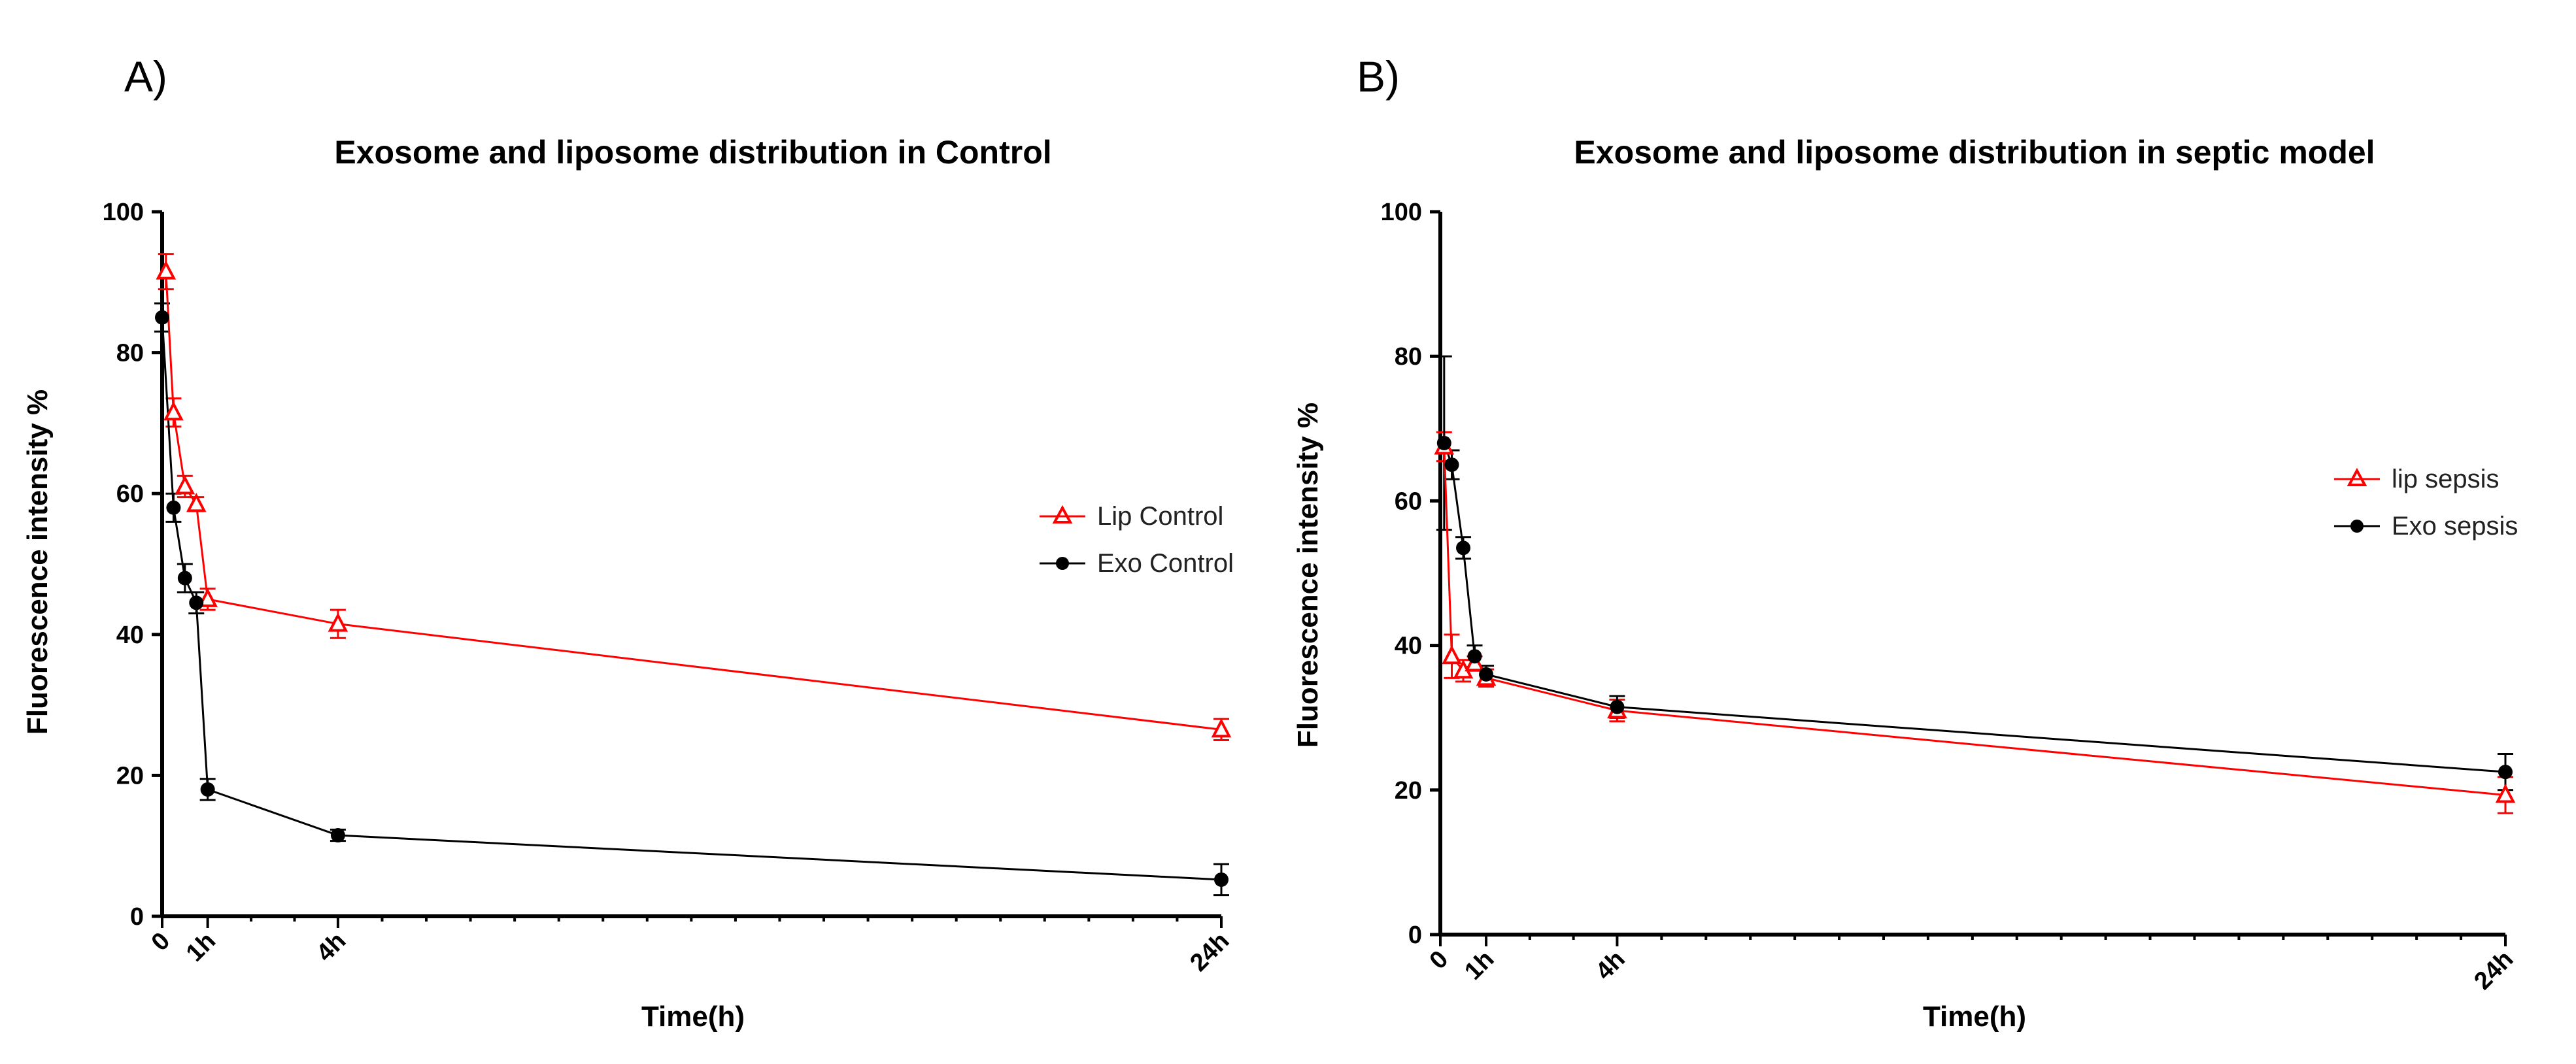  Describe the element at coordinates (1165, 563) in the screenshot. I see `legend-exo-control-label: Exo Control` at that location.